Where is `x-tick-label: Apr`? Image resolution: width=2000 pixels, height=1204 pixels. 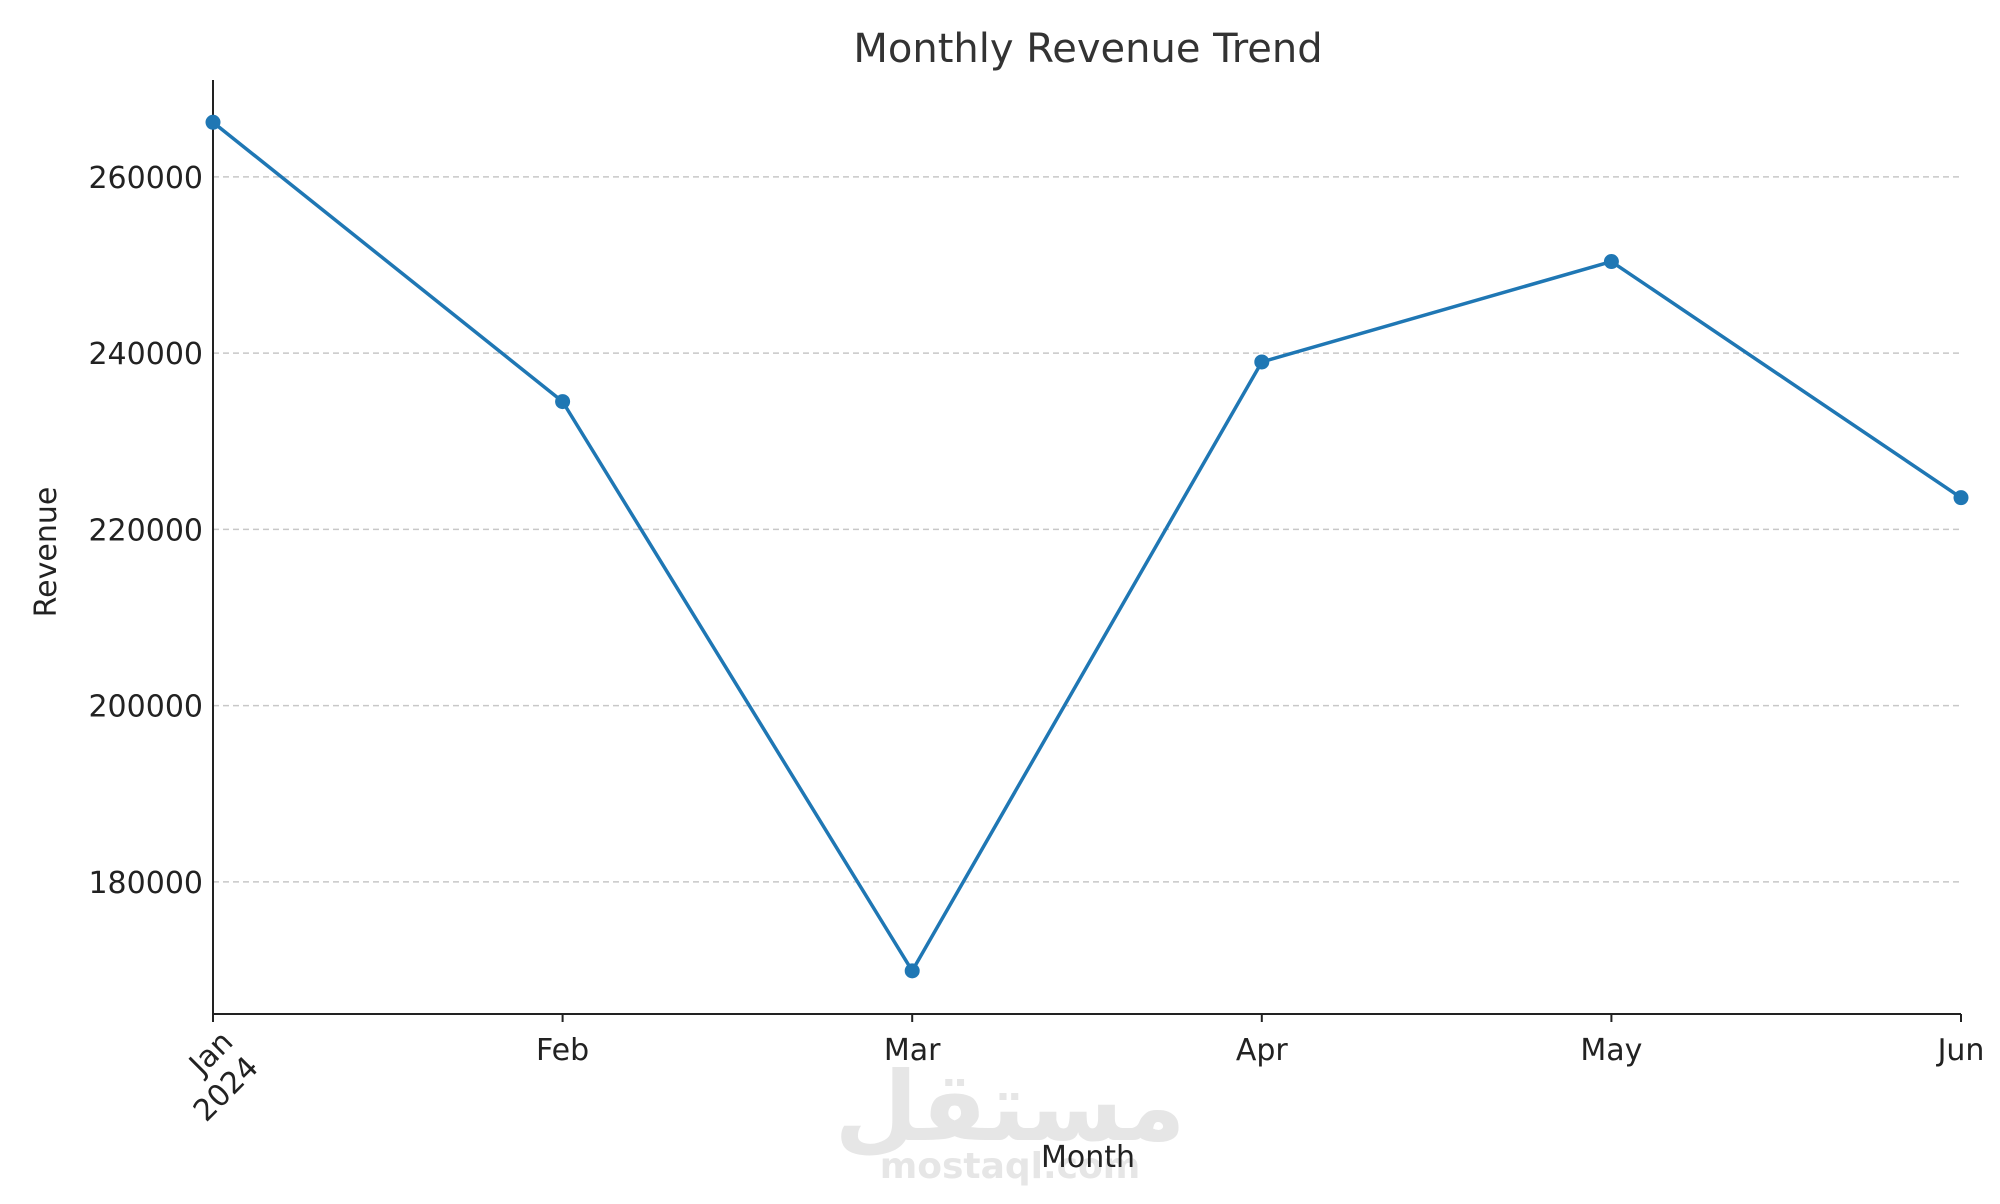
x-tick-label: Apr is located at coordinates (1262, 1050).